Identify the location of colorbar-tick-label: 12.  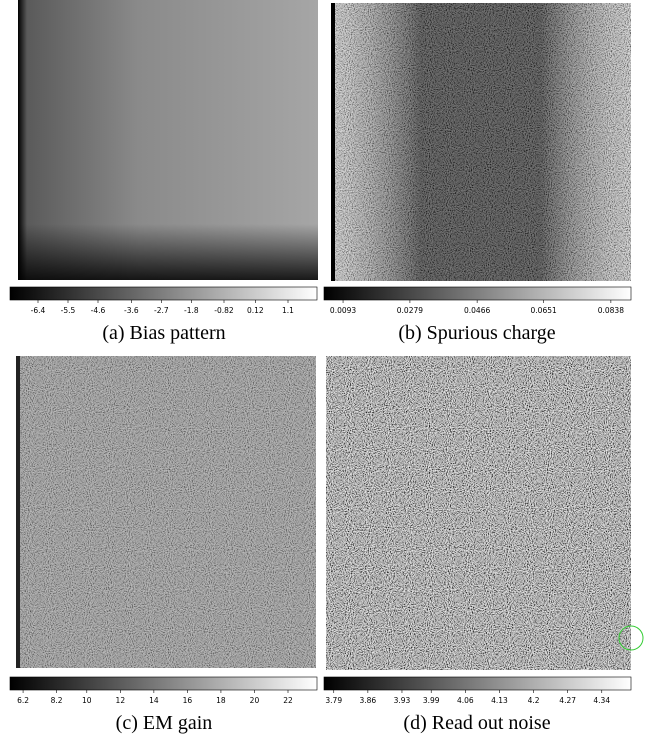
(121, 700).